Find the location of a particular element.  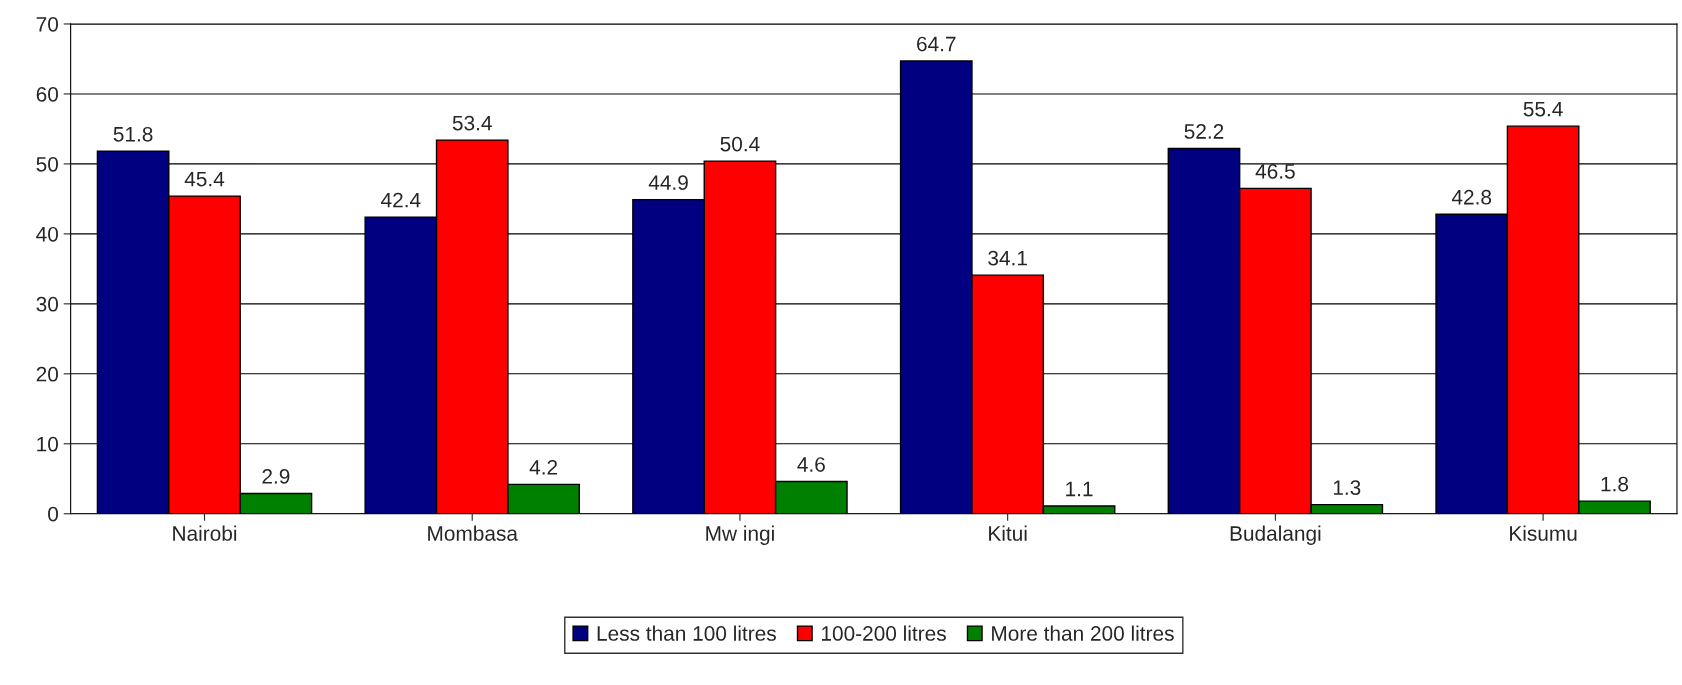

data-label: 42.8 is located at coordinates (1471, 197).